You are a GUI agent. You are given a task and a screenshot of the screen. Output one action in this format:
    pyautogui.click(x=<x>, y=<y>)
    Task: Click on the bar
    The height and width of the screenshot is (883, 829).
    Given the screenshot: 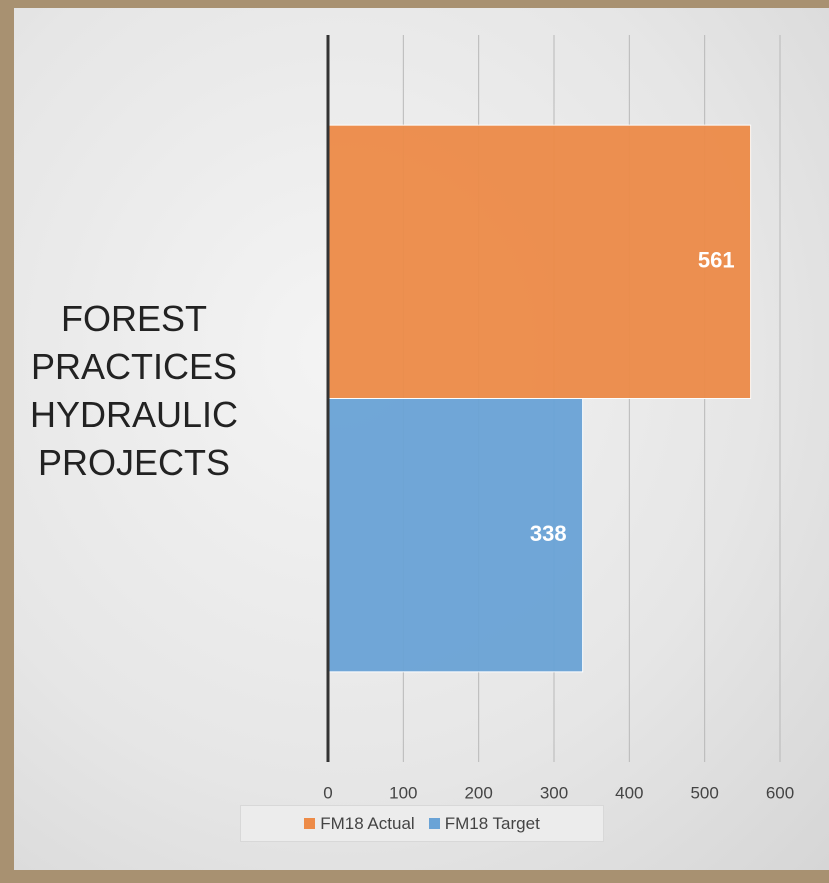 What is the action you would take?
    pyautogui.click(x=455, y=535)
    